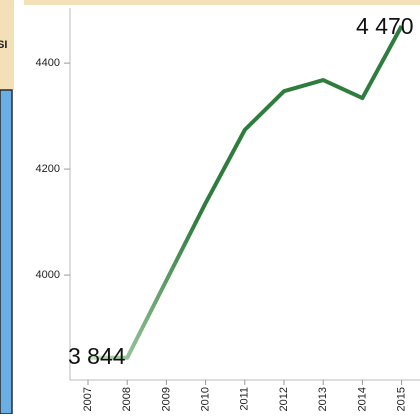 The height and width of the screenshot is (419, 420). What do you see at coordinates (245, 399) in the screenshot?
I see `x-tick-label: 2011` at bounding box center [245, 399].